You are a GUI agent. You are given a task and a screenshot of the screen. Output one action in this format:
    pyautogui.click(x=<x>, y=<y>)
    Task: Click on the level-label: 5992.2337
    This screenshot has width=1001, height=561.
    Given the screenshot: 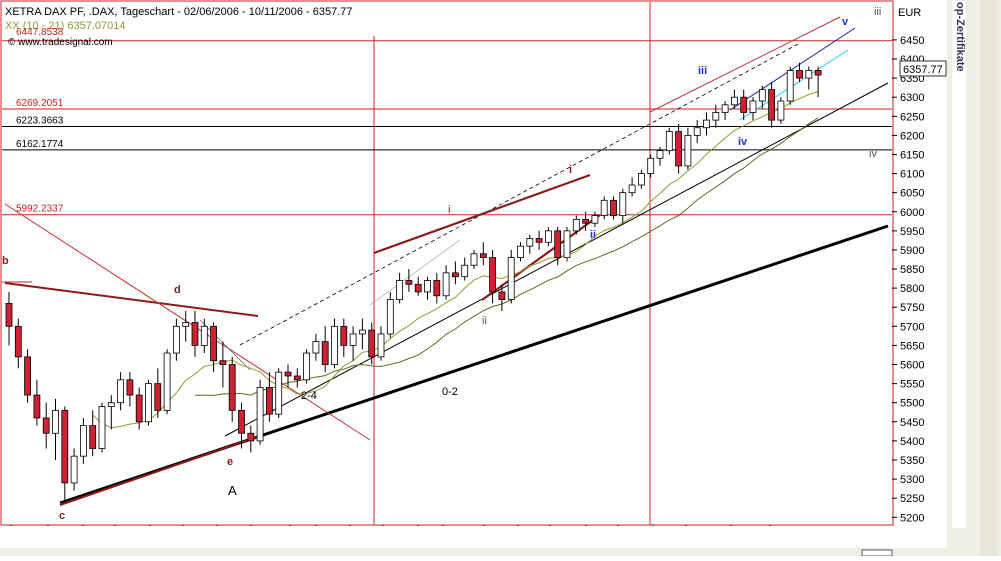 What is the action you would take?
    pyautogui.click(x=40, y=209)
    